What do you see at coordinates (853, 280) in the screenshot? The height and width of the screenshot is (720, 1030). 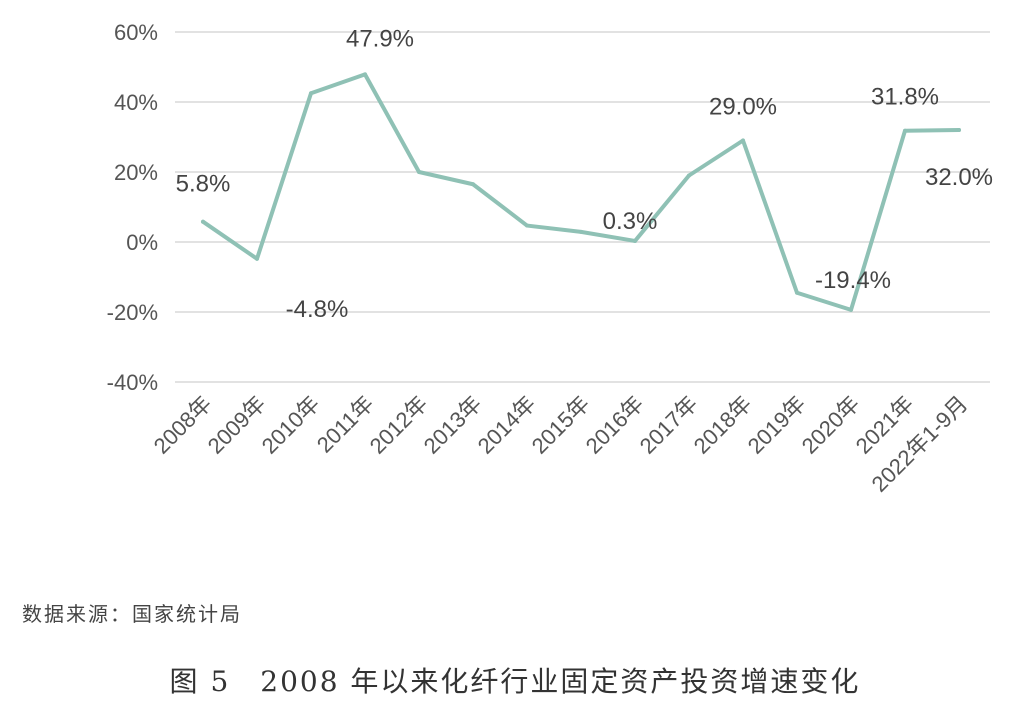 I see `data-label: -19.4%` at bounding box center [853, 280].